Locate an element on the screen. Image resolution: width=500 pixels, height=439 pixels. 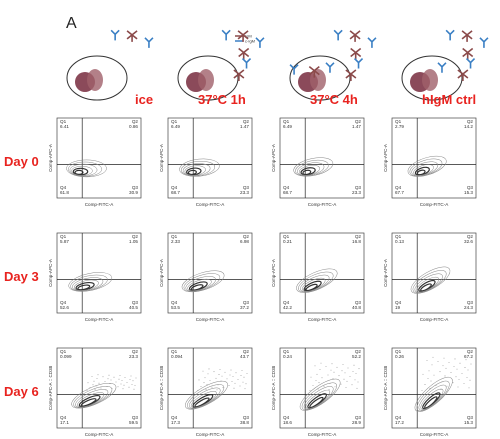
day-label: Day 3 is located at coordinates (21, 276).